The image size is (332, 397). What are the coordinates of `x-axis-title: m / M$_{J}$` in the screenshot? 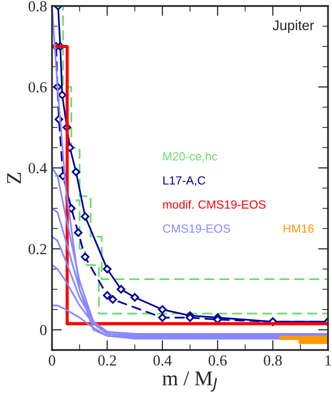 It's located at (189, 381).